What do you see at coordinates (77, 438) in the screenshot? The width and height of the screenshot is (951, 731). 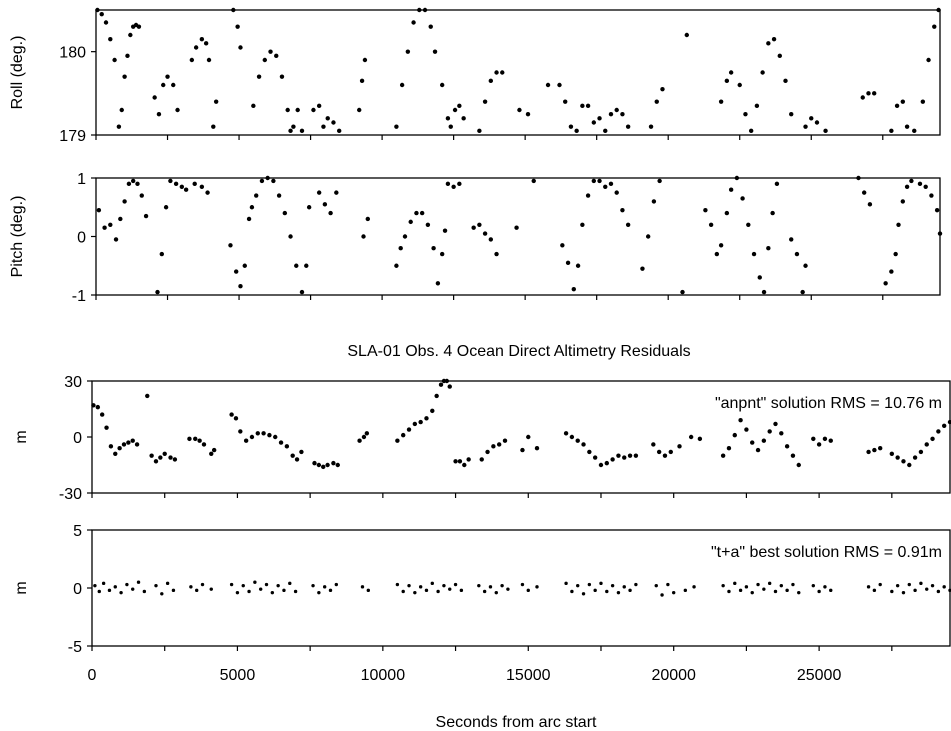 I see `panel-3-ytick-label: 0` at bounding box center [77, 438].